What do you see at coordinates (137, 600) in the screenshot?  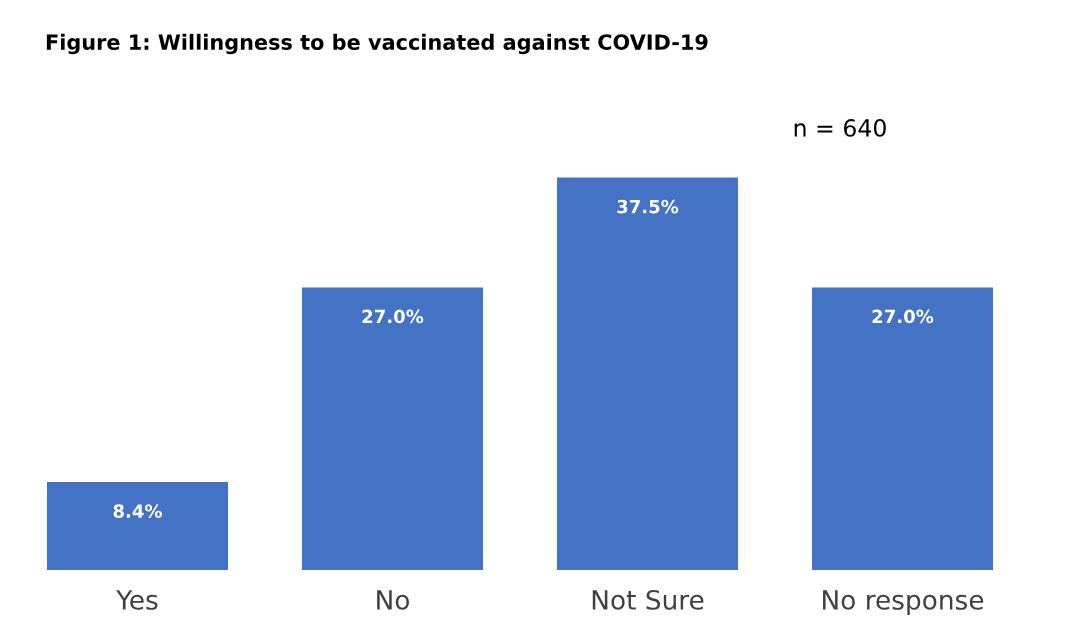 I see `x-tick-label: Yes` at bounding box center [137, 600].